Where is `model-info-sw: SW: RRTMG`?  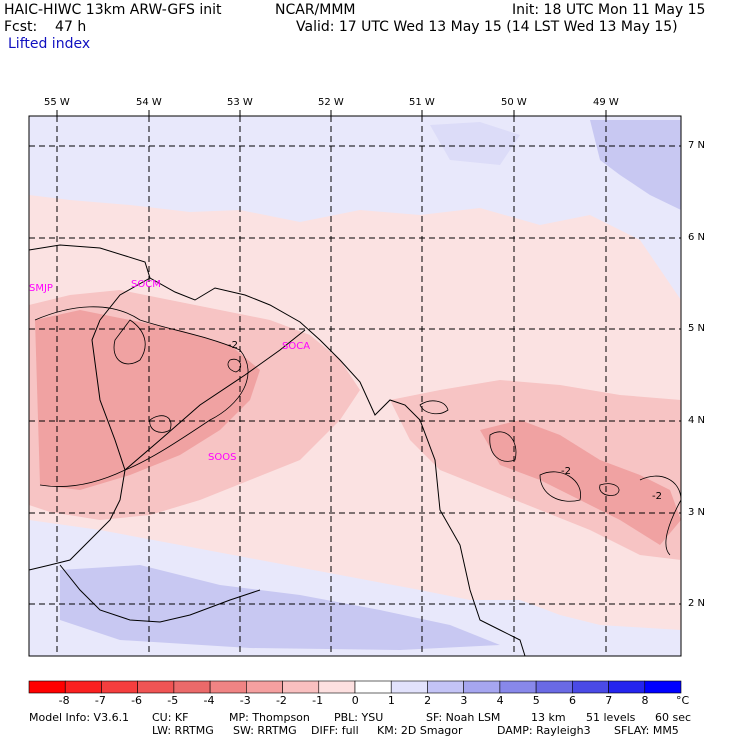
model-info-sw: SW: RRTMG is located at coordinates (265, 730).